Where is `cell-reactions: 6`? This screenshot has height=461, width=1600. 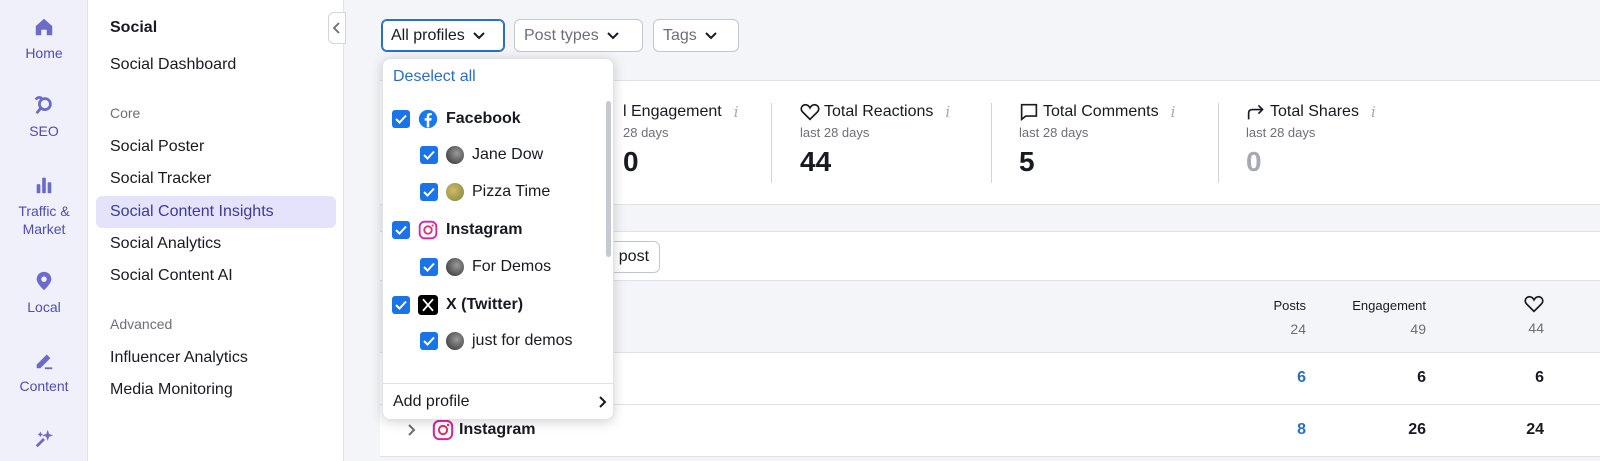 cell-reactions: 6 is located at coordinates (1539, 377).